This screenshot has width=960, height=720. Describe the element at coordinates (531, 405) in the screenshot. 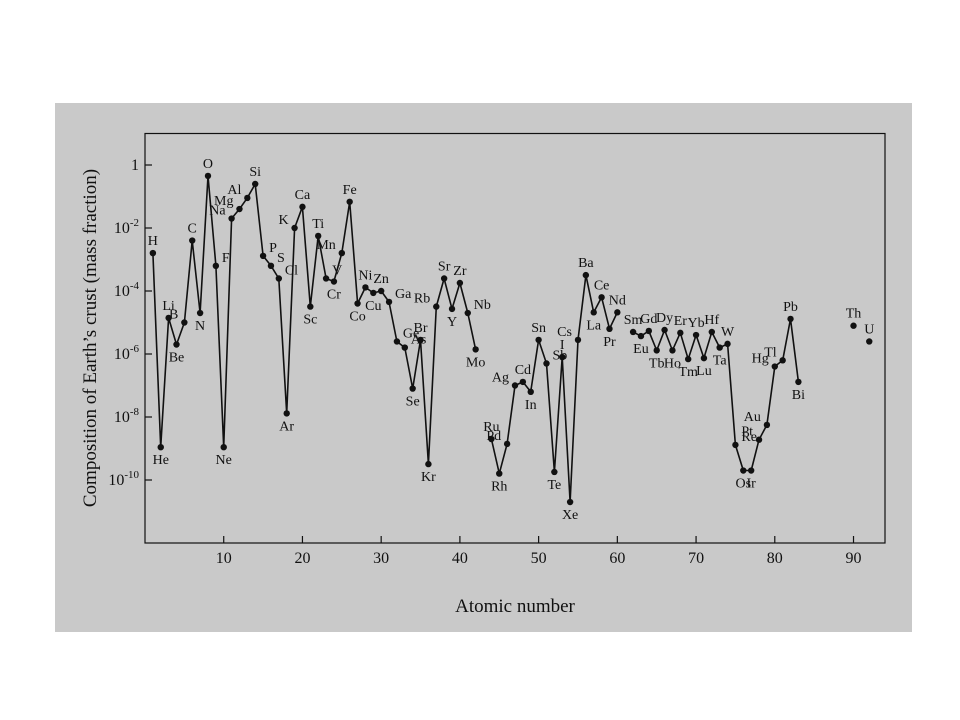

I see `element-label: In` at that location.